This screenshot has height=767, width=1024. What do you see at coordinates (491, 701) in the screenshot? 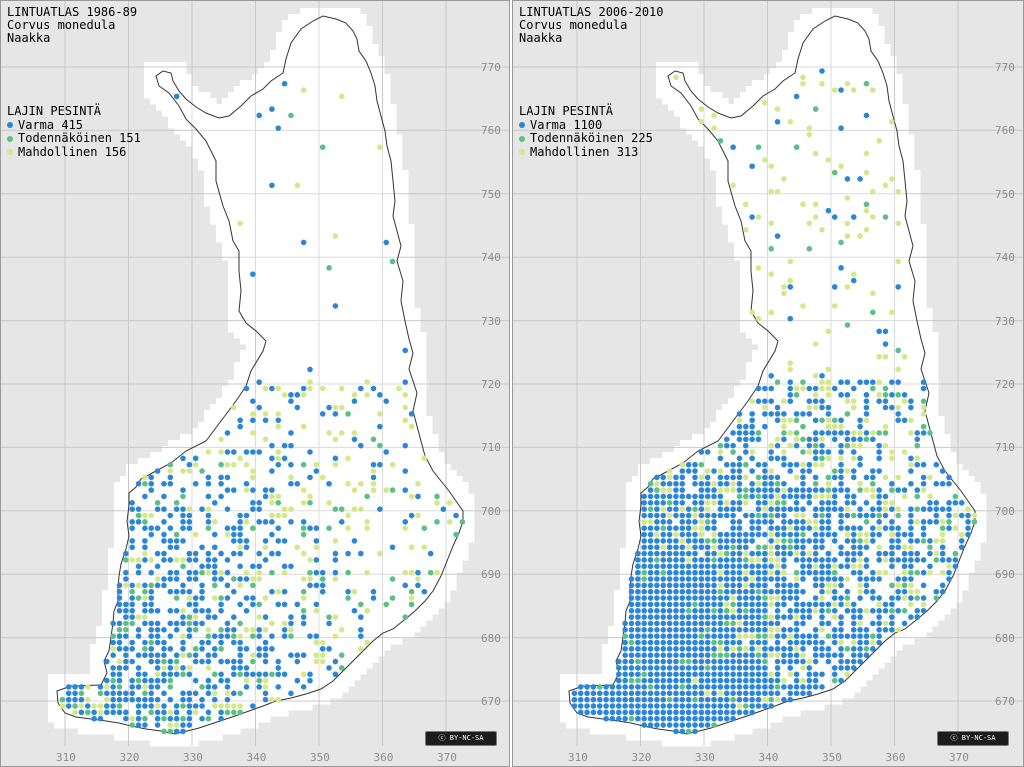
I see `y-tick-label: 670` at bounding box center [491, 701].